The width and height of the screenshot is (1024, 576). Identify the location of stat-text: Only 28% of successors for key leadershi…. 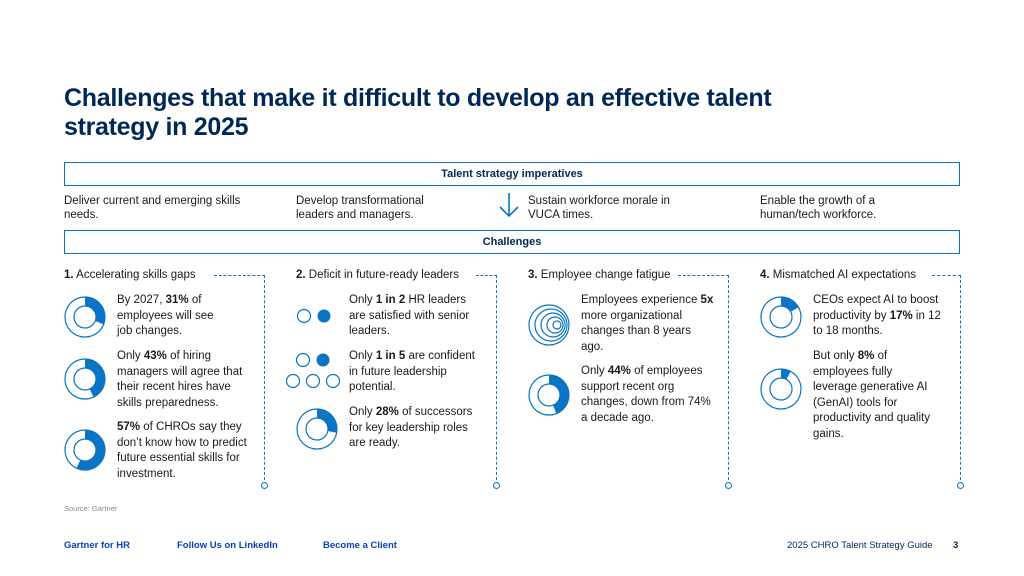
(411, 427).